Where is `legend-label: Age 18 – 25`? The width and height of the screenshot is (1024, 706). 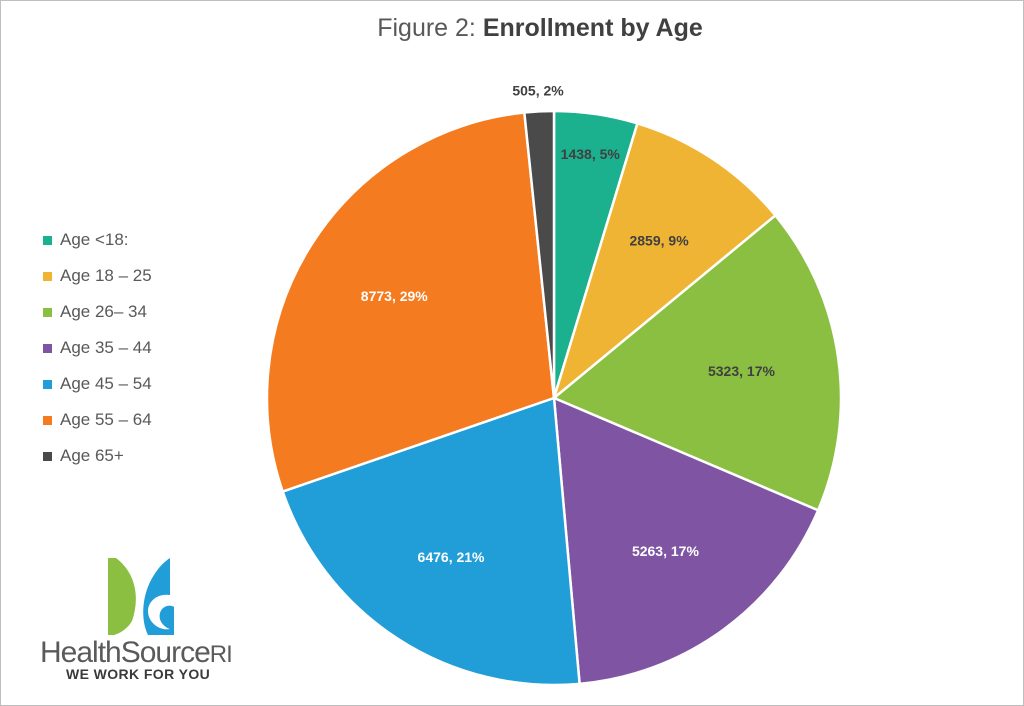
legend-label: Age 18 – 25 is located at coordinates (106, 275).